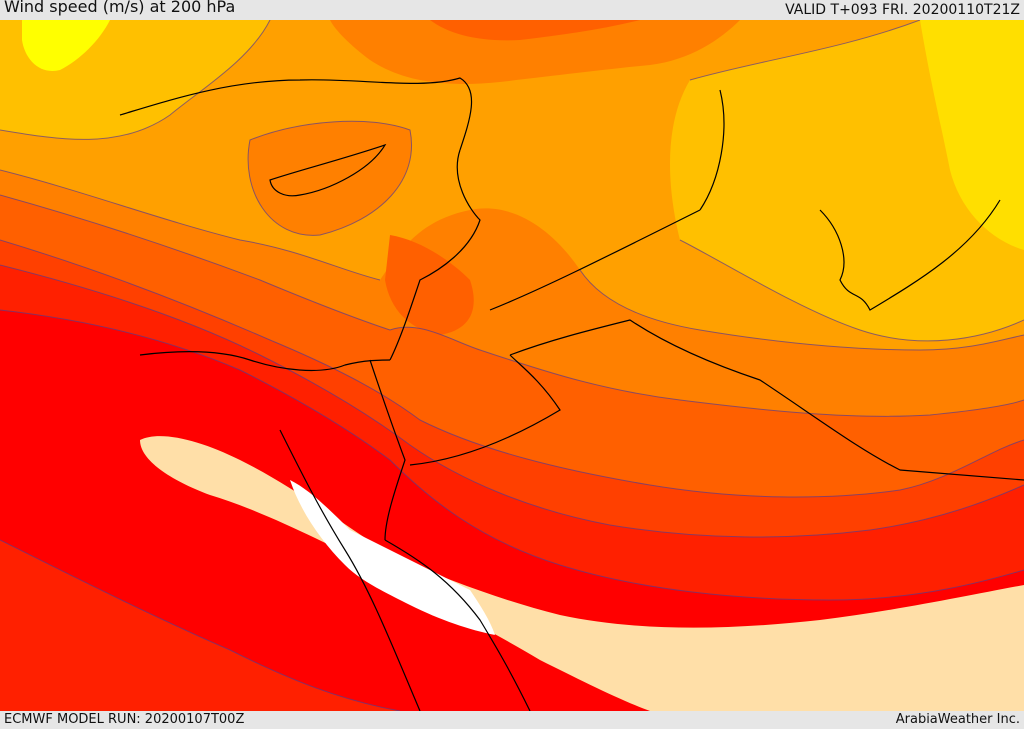  I want to click on map-title: Wind speed (m/s) at 200 hPa, so click(120, 8).